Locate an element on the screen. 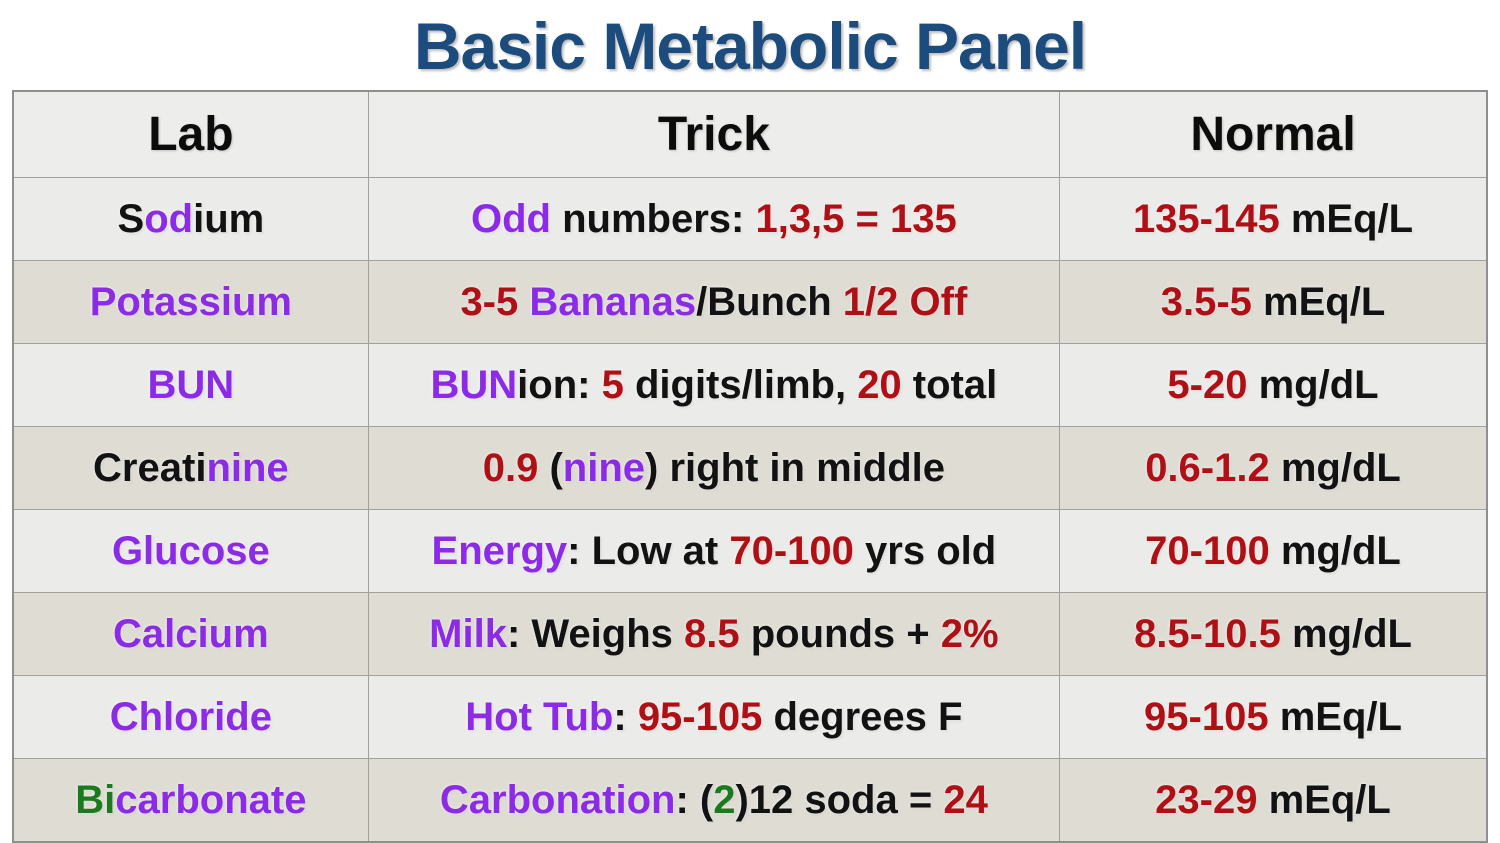  text-segment: 3-5 is located at coordinates (489, 301).